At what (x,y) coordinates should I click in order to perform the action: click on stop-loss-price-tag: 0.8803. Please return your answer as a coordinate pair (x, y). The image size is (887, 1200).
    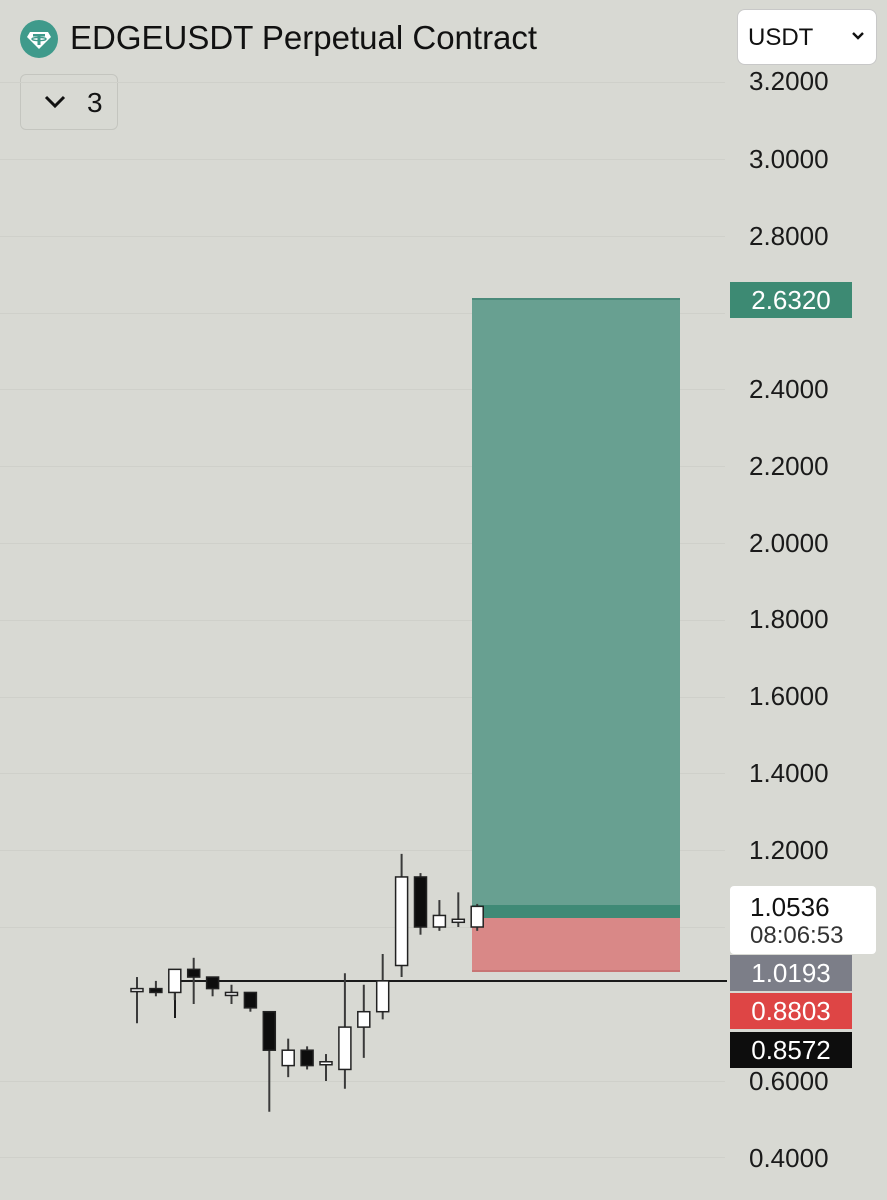
    Looking at the image, I should click on (791, 1011).